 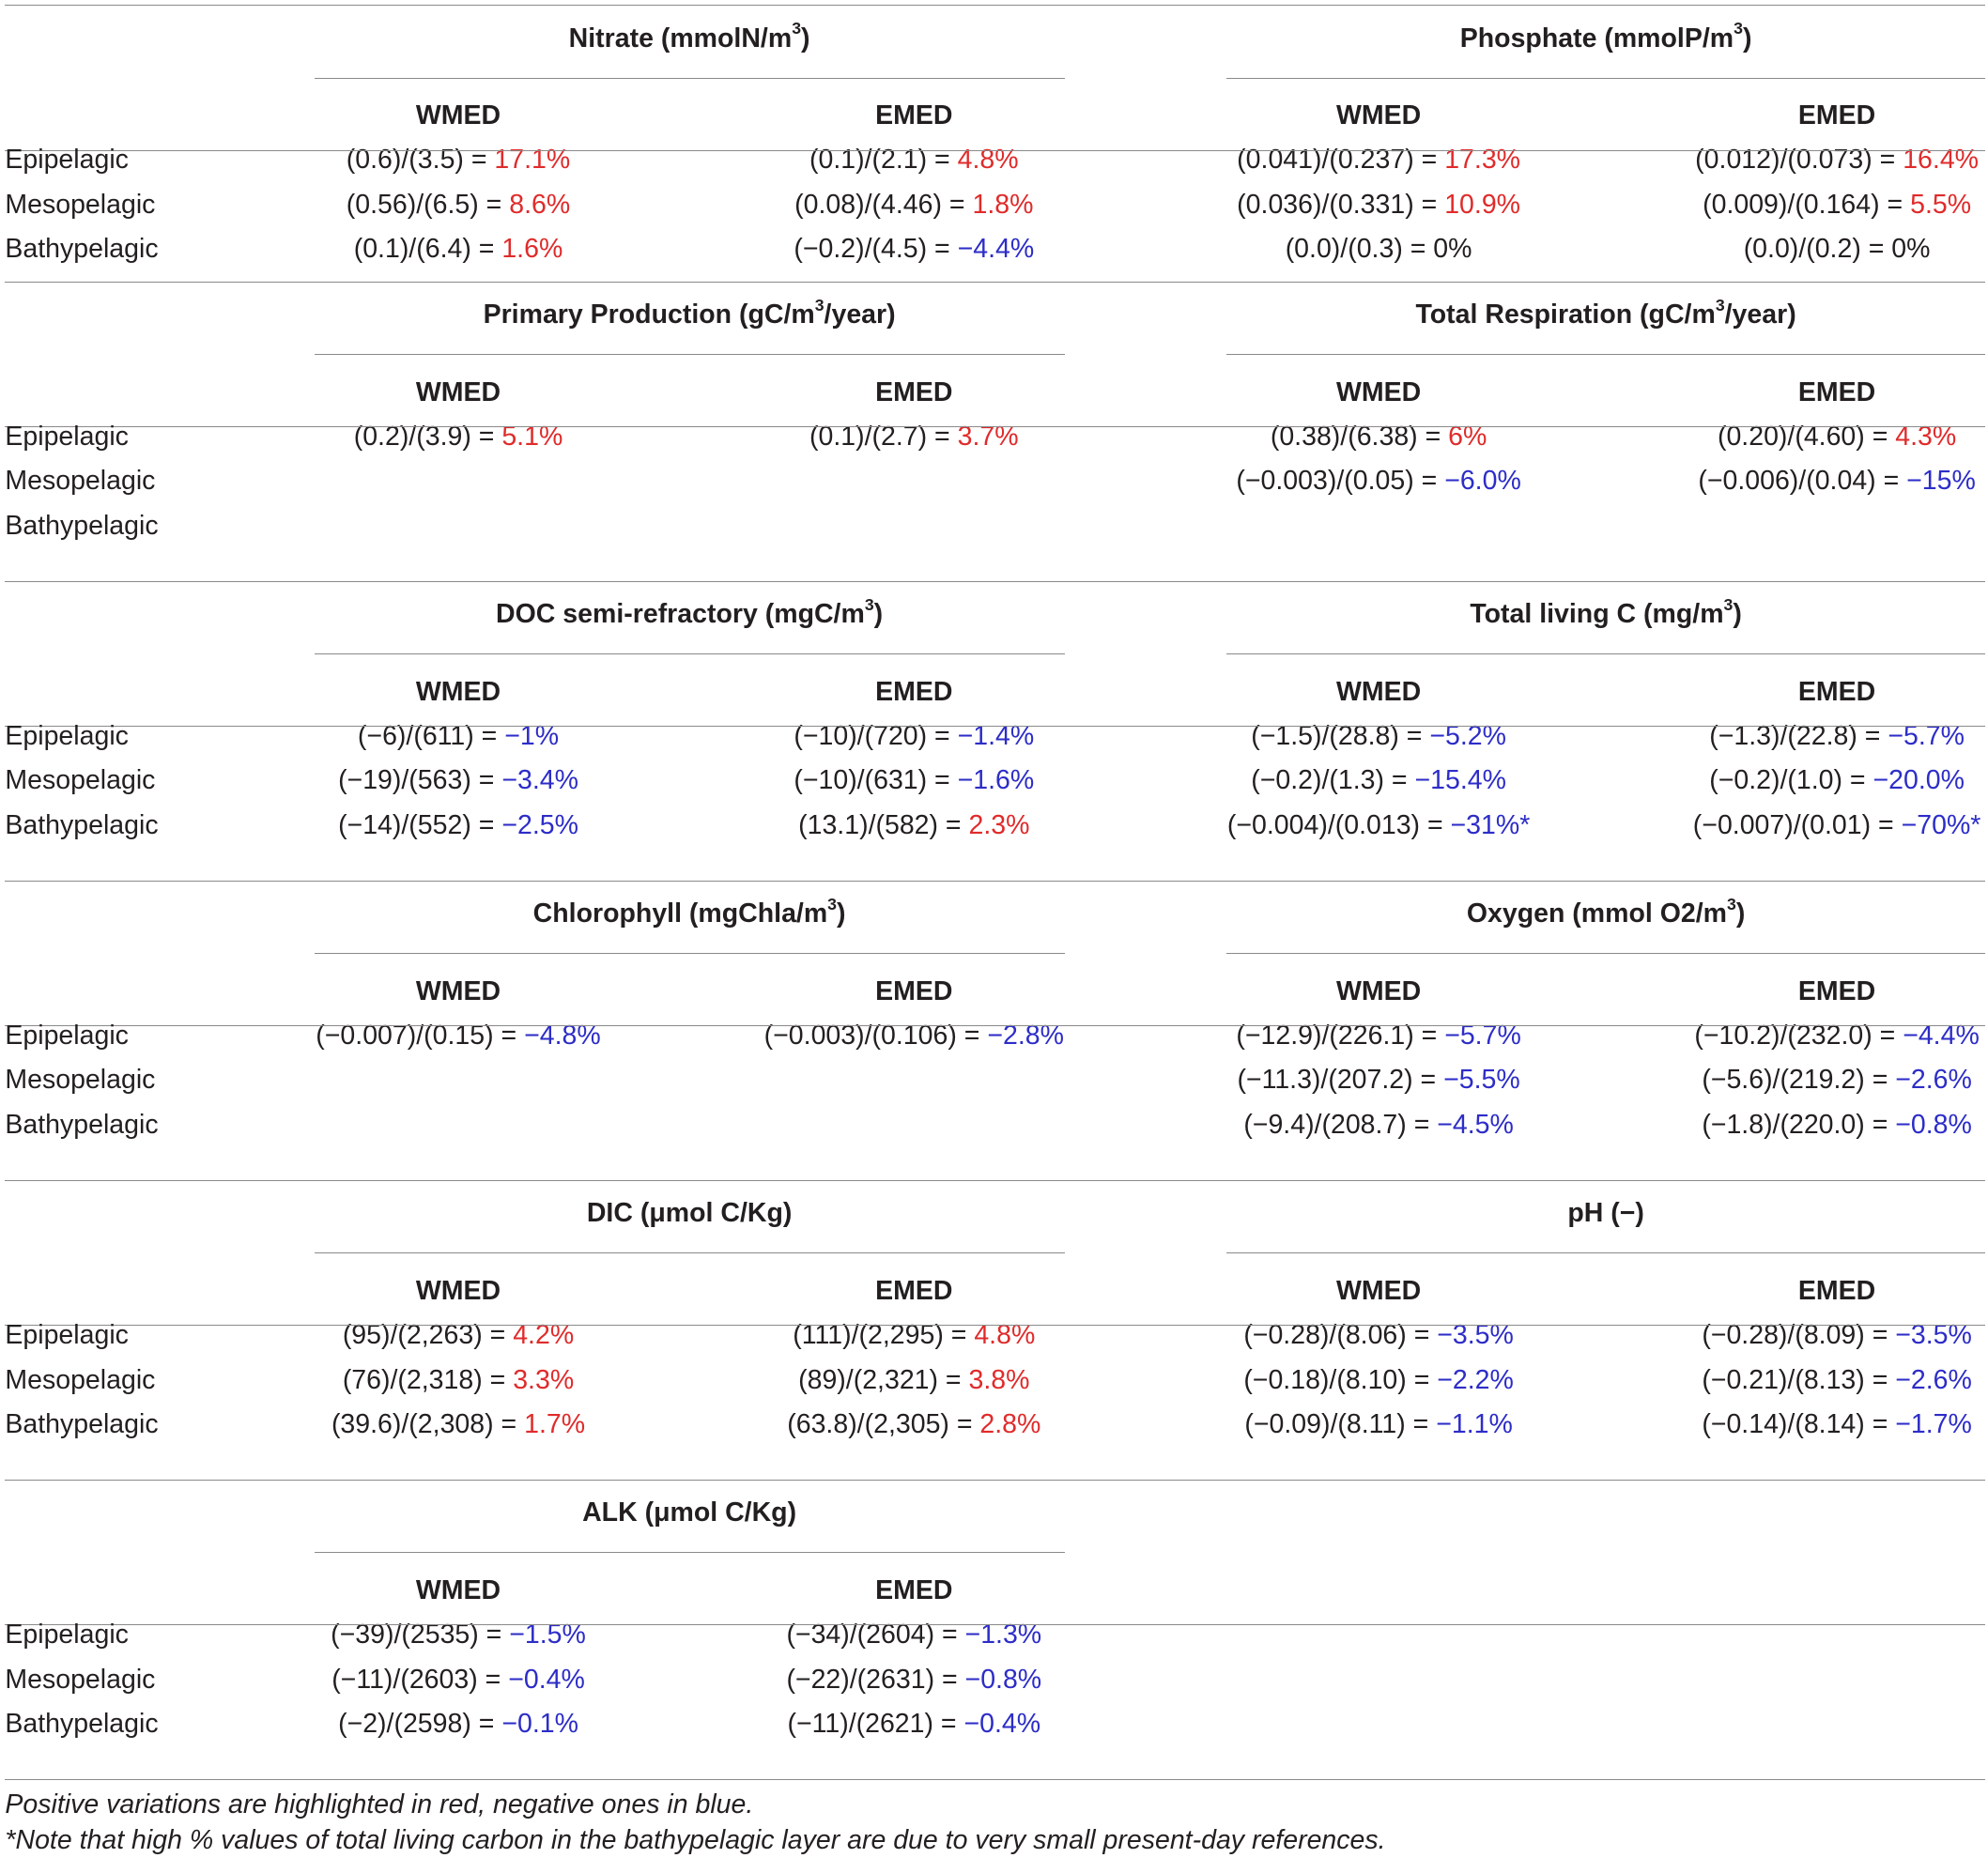 What do you see at coordinates (649, 314) in the screenshot?
I see `variable-title-text: Primary Production (gC/m` at bounding box center [649, 314].